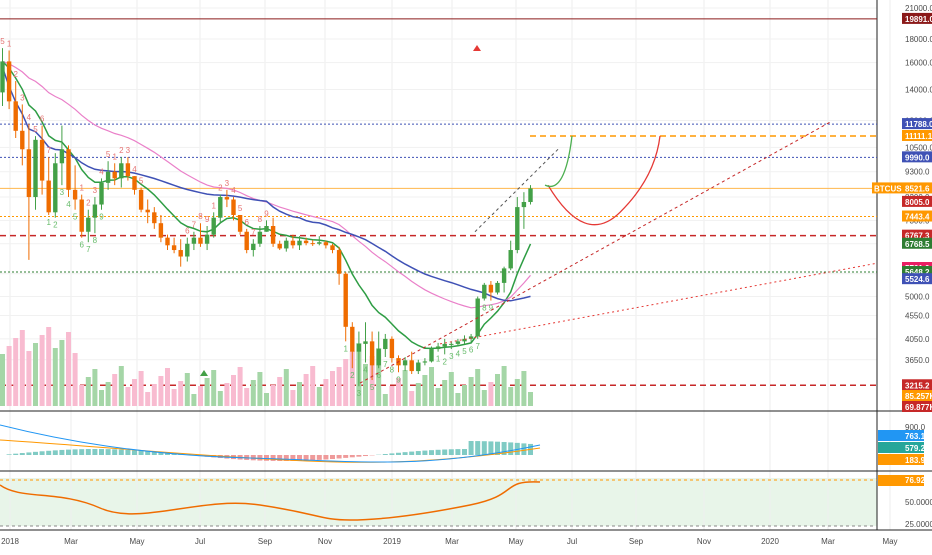  Describe the element at coordinates (917, 172) in the screenshot. I see `y-tick-label: 9300.0` at that location.